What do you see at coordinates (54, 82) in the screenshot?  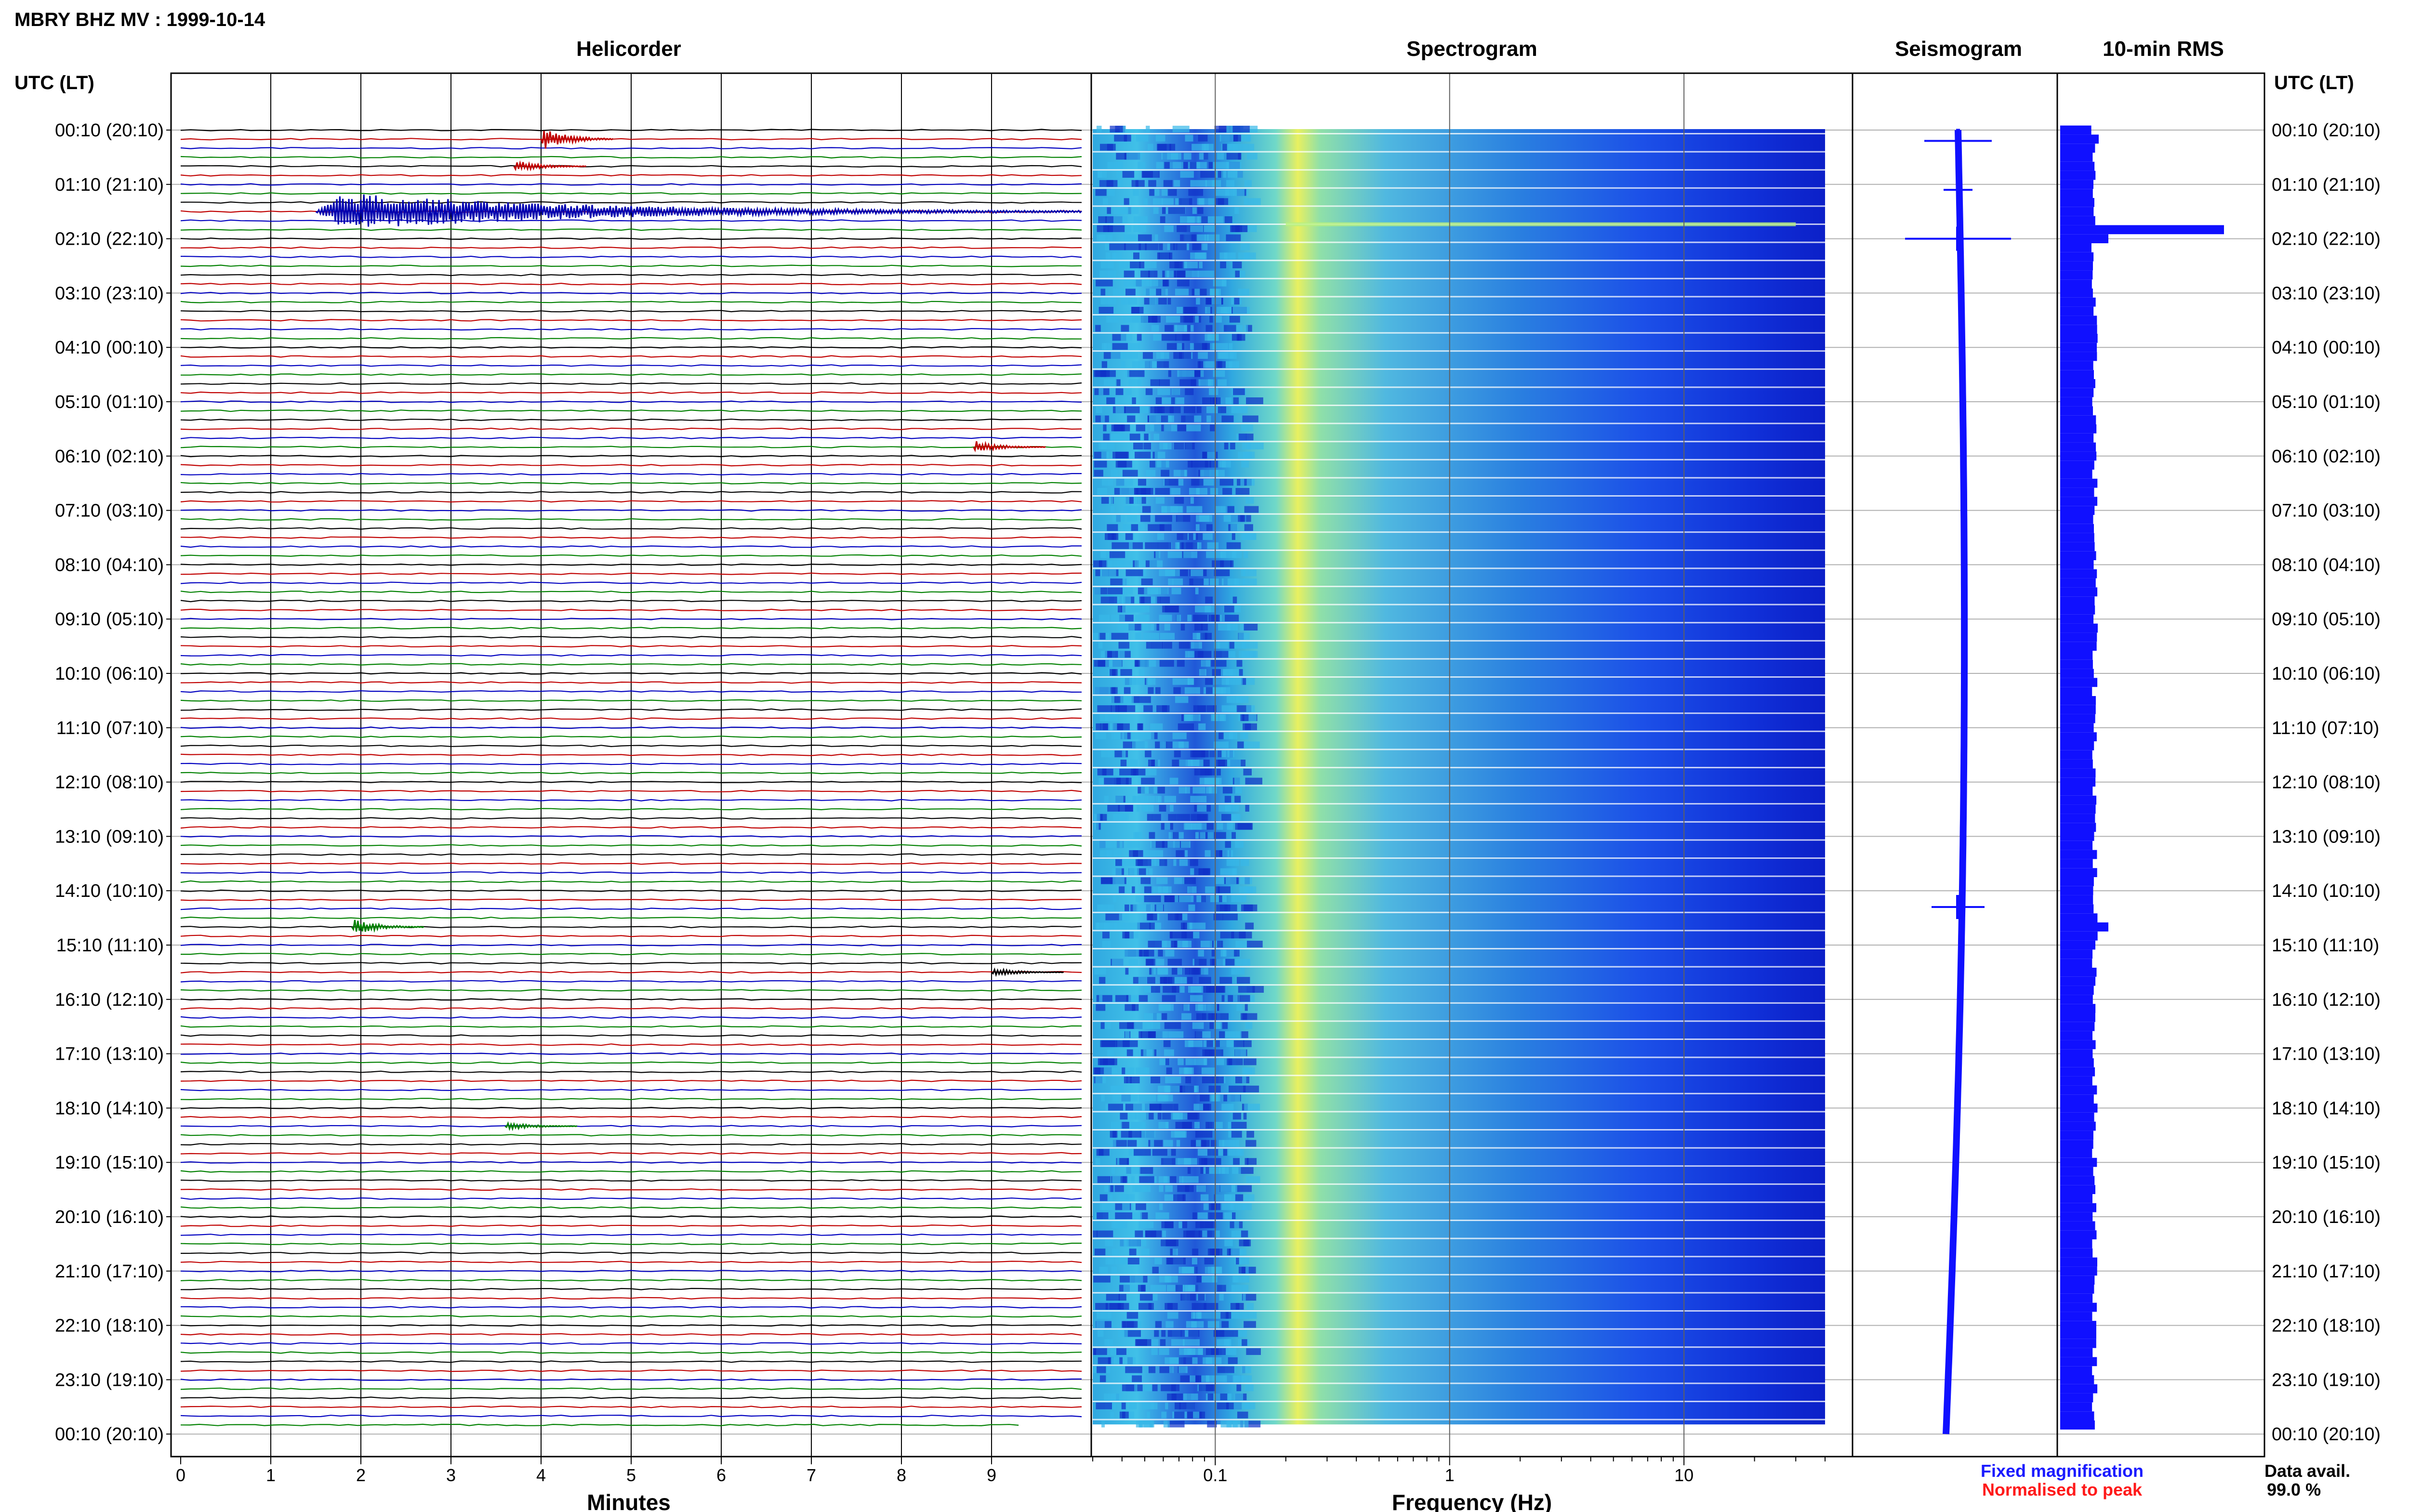 I see `left-axis-header: UTC (LT)` at bounding box center [54, 82].